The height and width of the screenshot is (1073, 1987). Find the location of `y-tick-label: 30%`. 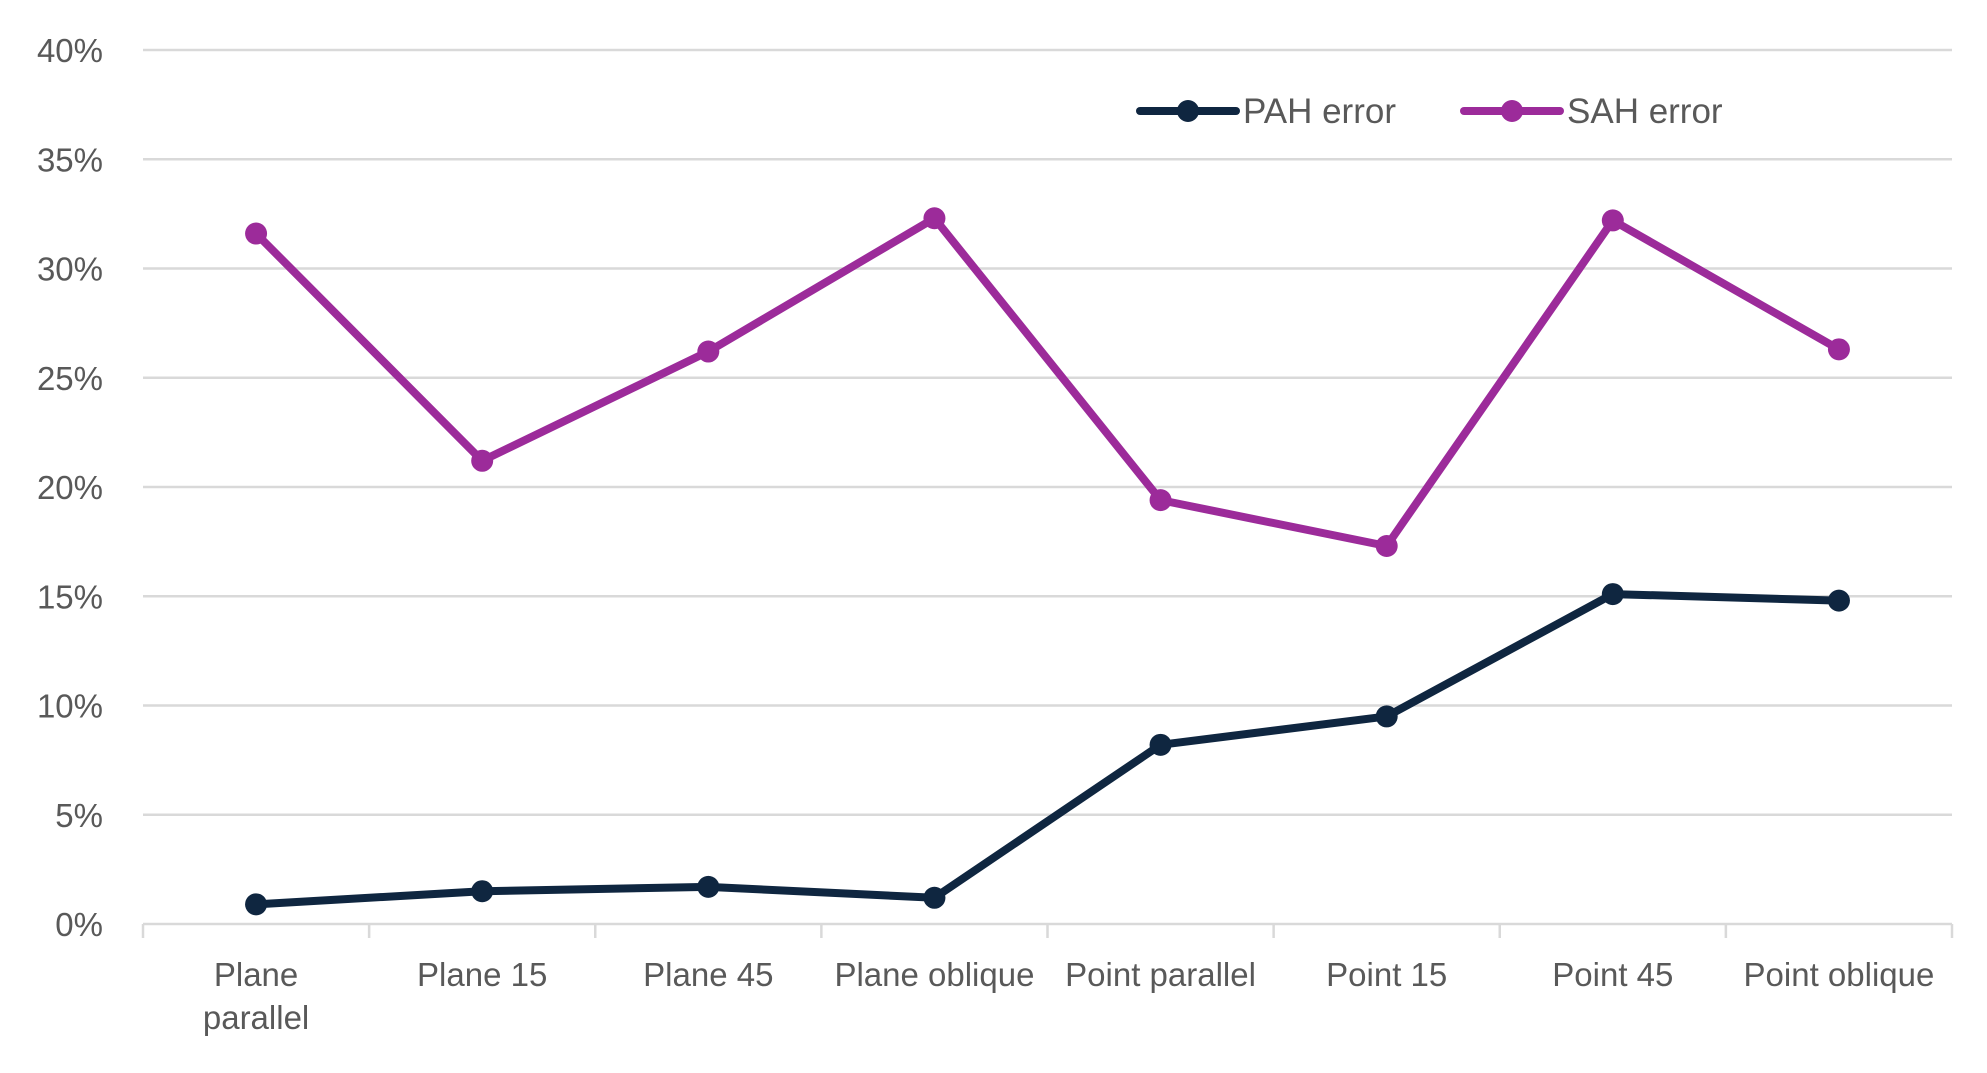

y-tick-label: 30% is located at coordinates (70, 269).